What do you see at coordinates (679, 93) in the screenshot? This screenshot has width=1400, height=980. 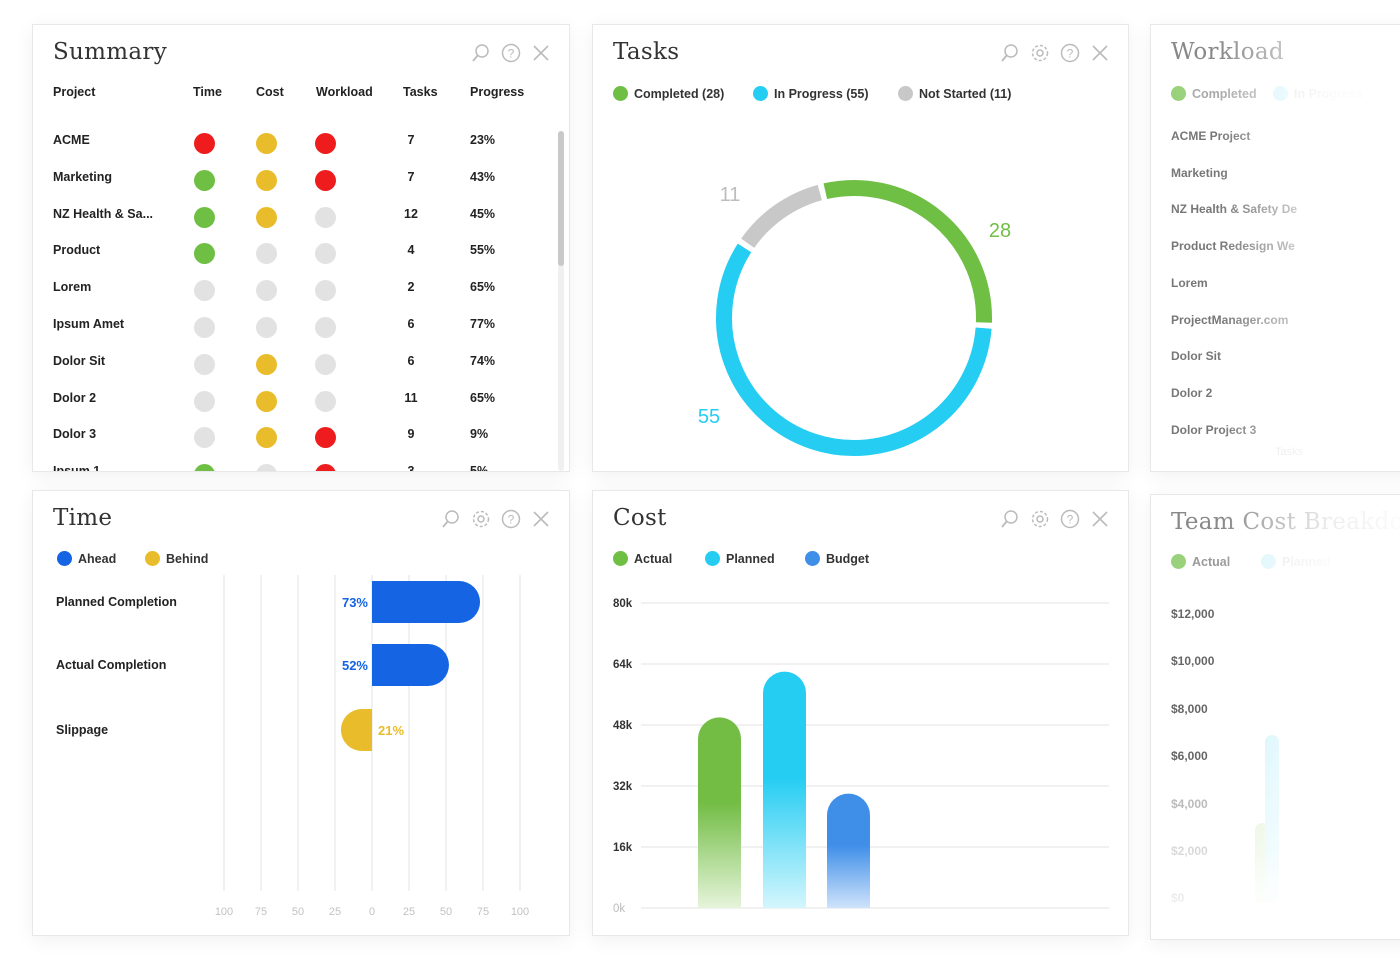 I see `legend-label: Completed (28)` at bounding box center [679, 93].